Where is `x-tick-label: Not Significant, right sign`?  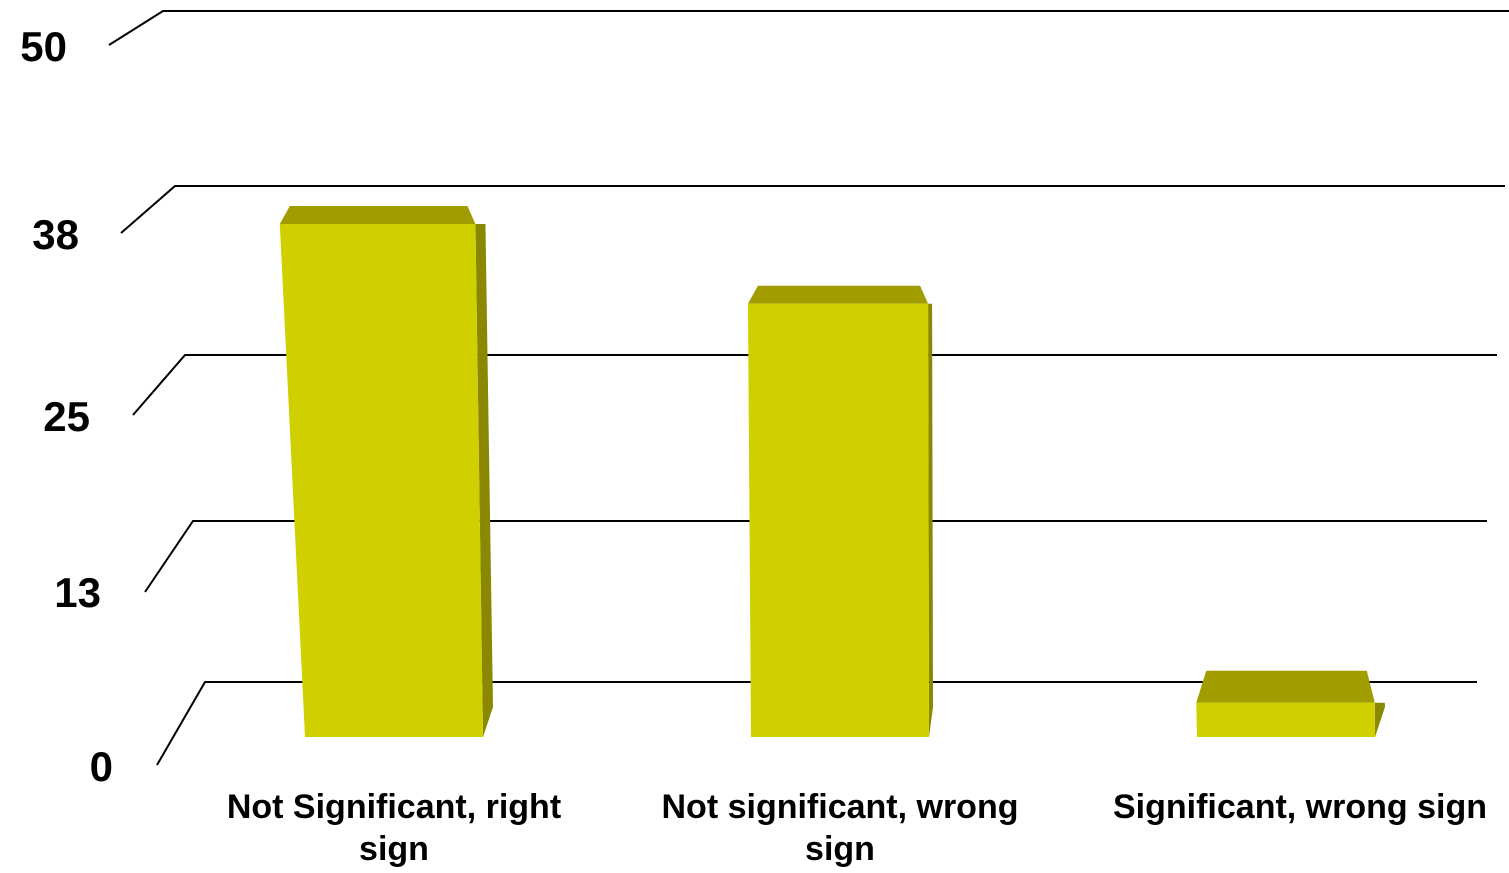
x-tick-label: Not Significant, right sign is located at coordinates (394, 828).